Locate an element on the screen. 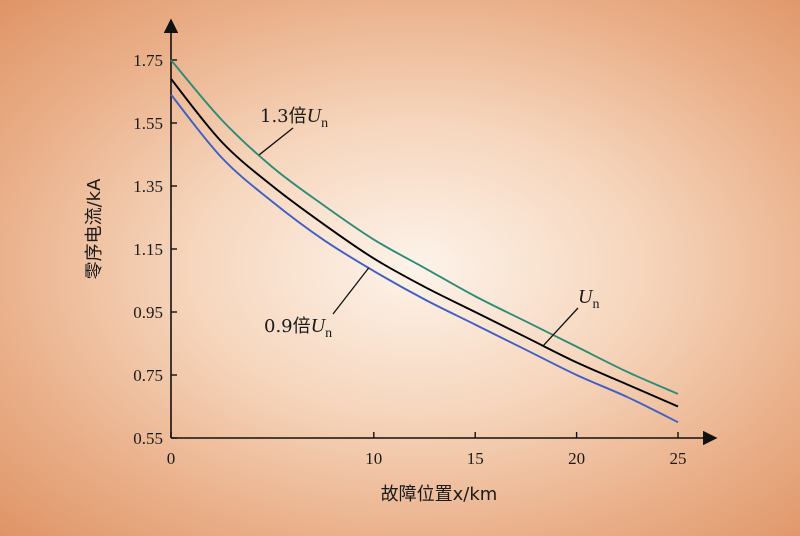 This screenshot has width=800, height=536. annotation-0-9un-leader is located at coordinates (351, 291).